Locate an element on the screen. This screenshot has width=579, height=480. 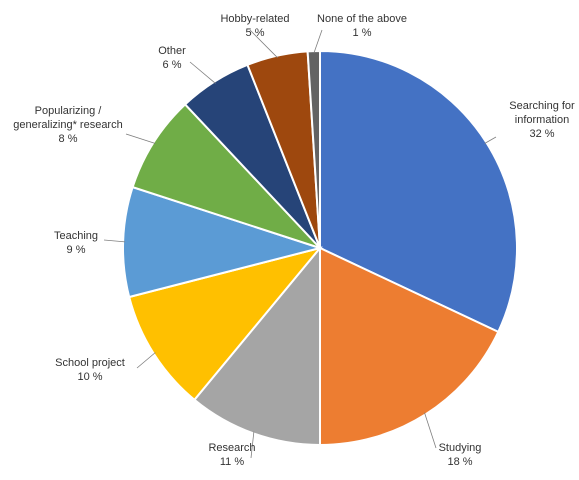
slice-label-hobby-related: Hobby-related 5 % is located at coordinates (254, 26).